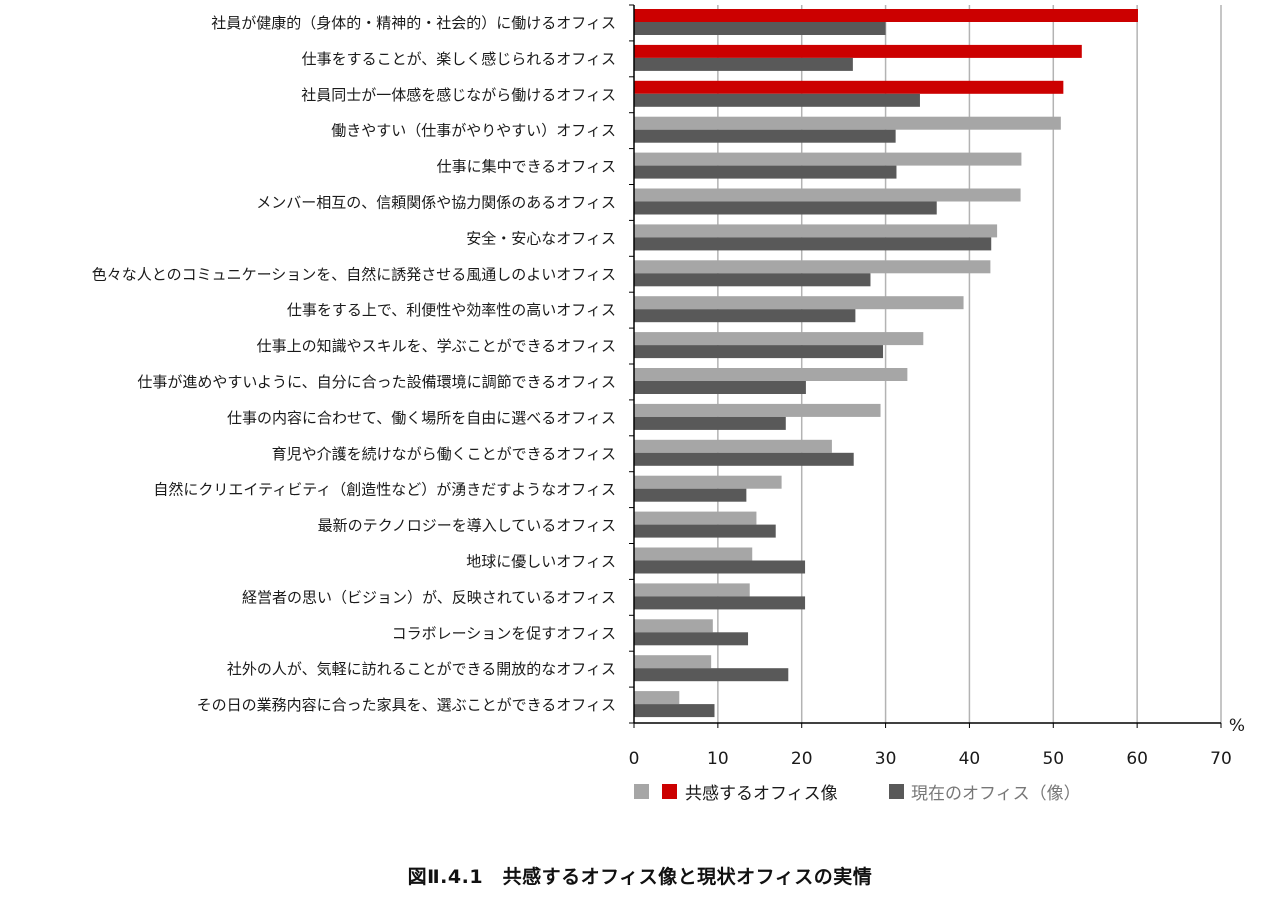  I want to click on category-label-5: メンバー相互の、信頼関係や協力関係のあるオフィス, so click(436, 202).